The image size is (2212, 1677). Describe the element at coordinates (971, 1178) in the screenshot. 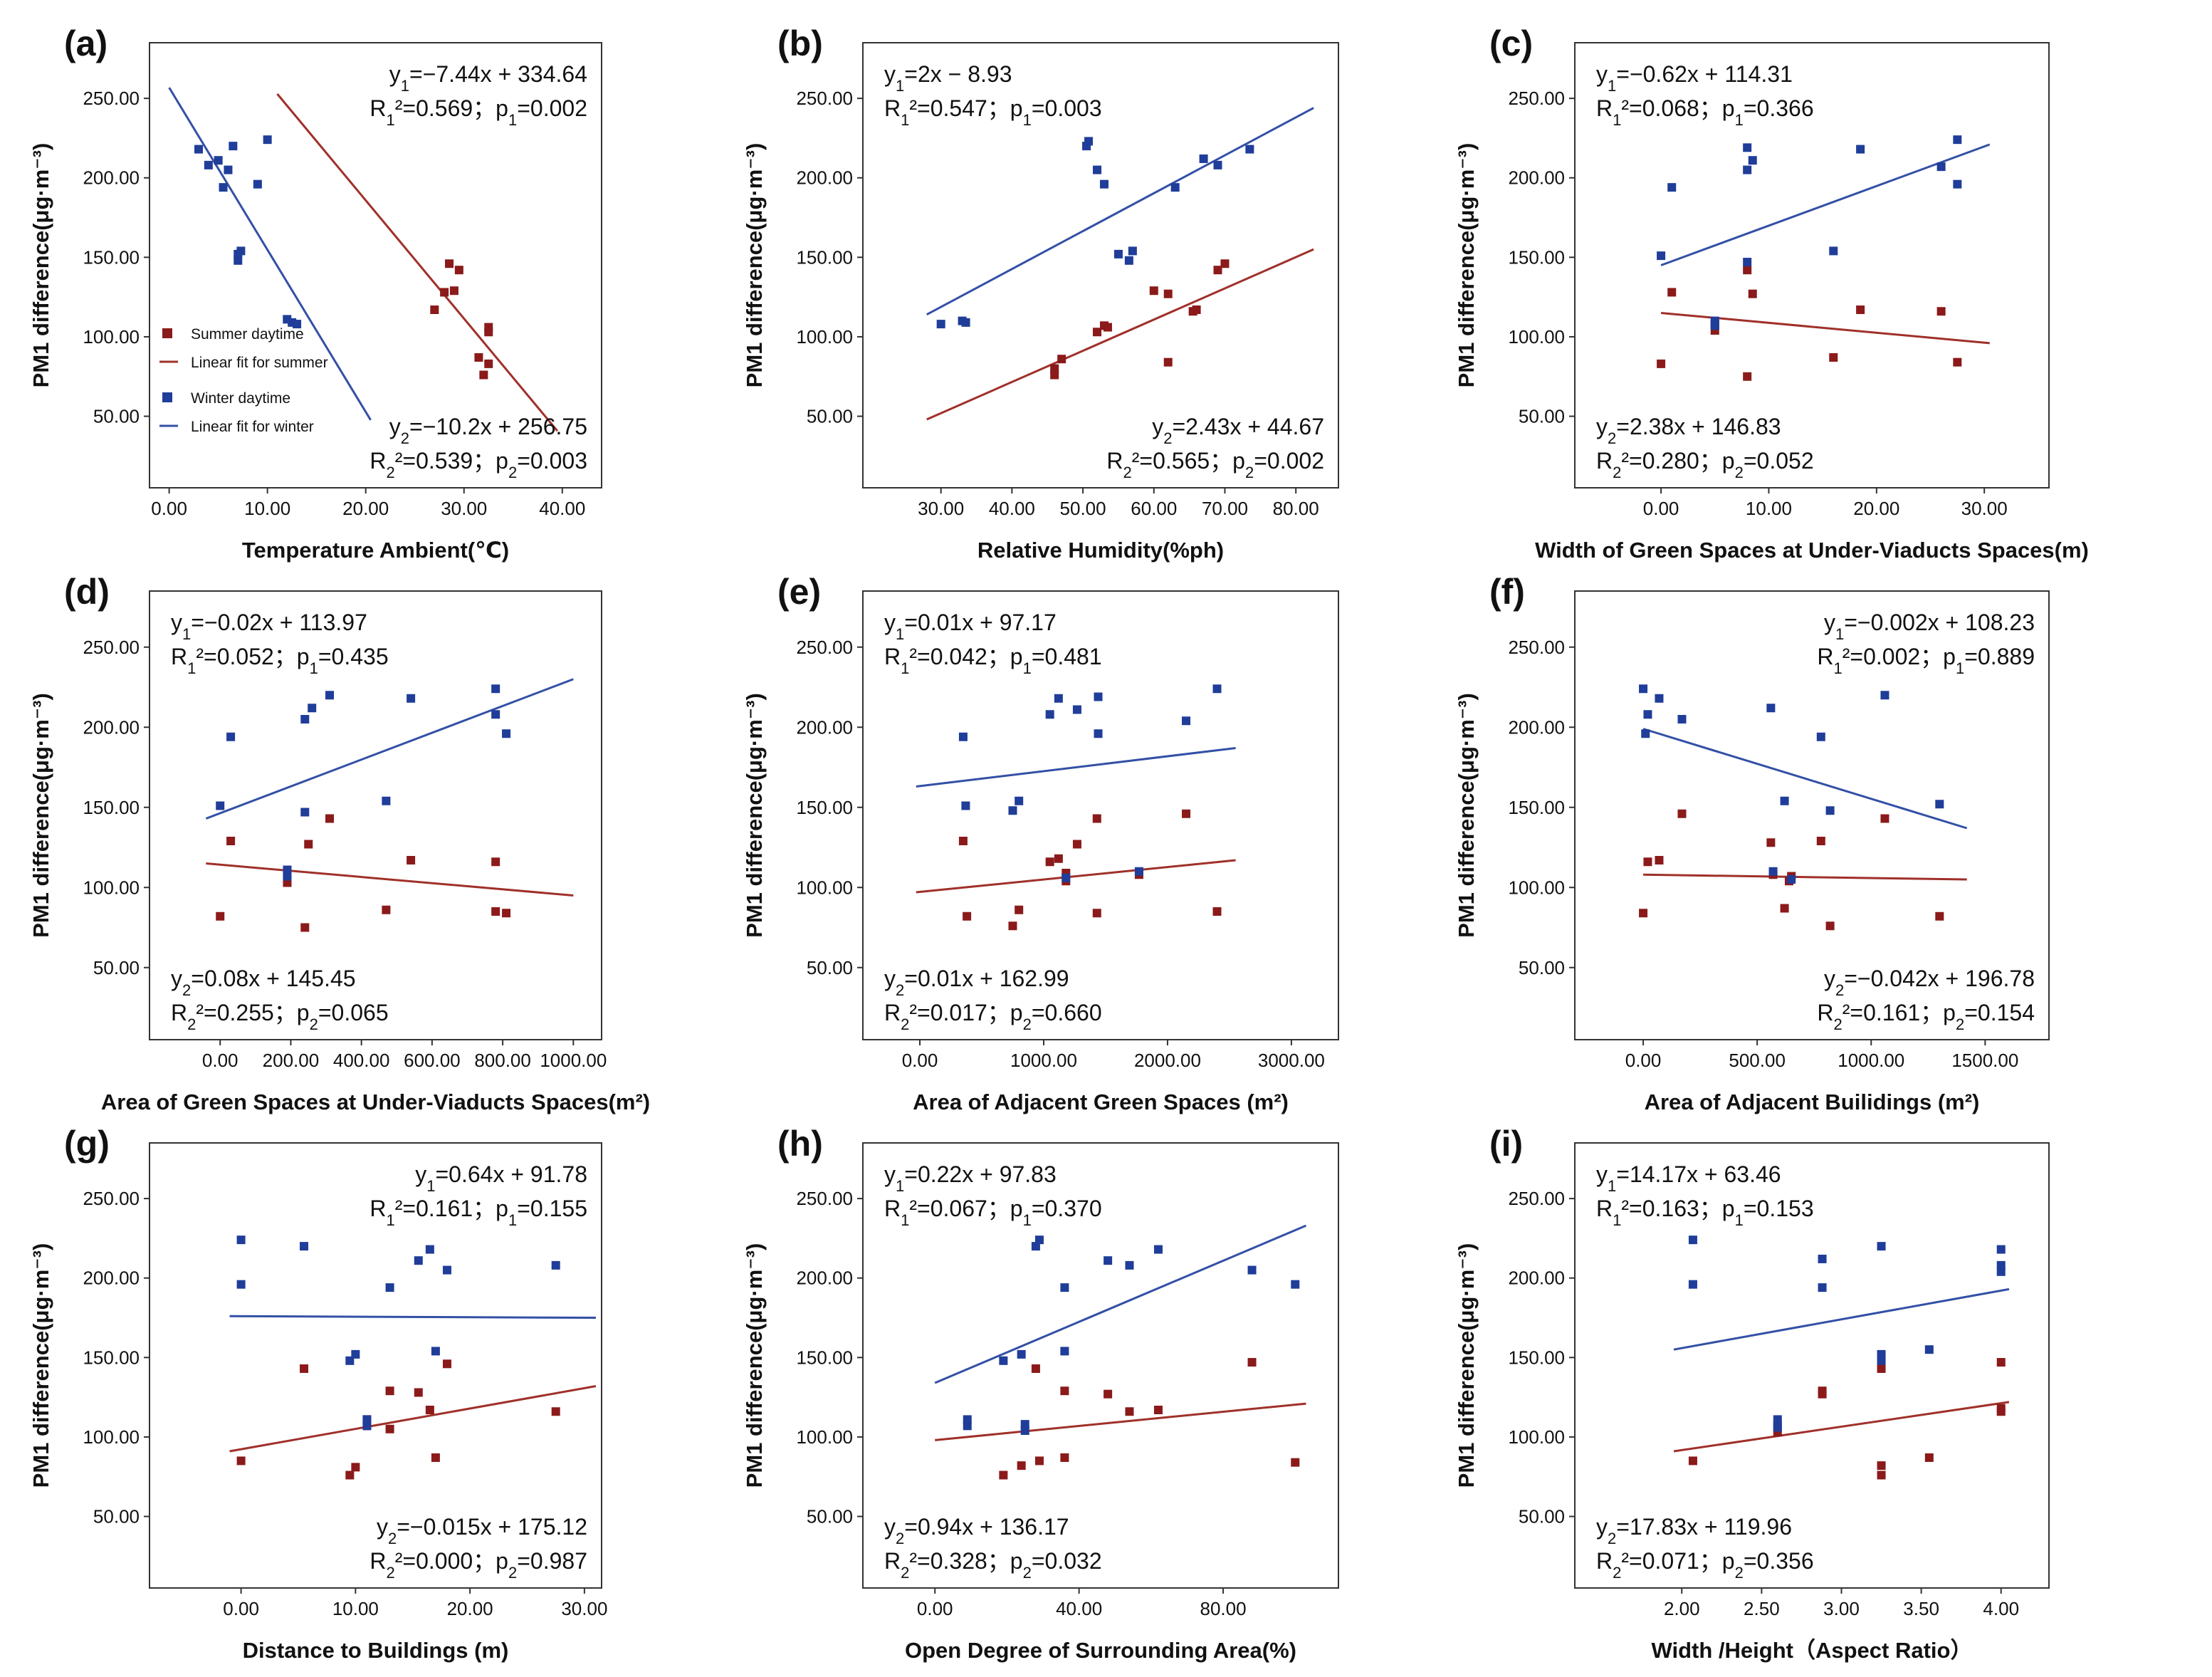

I see `equation-line: y1=0.22x + 97.83` at that location.